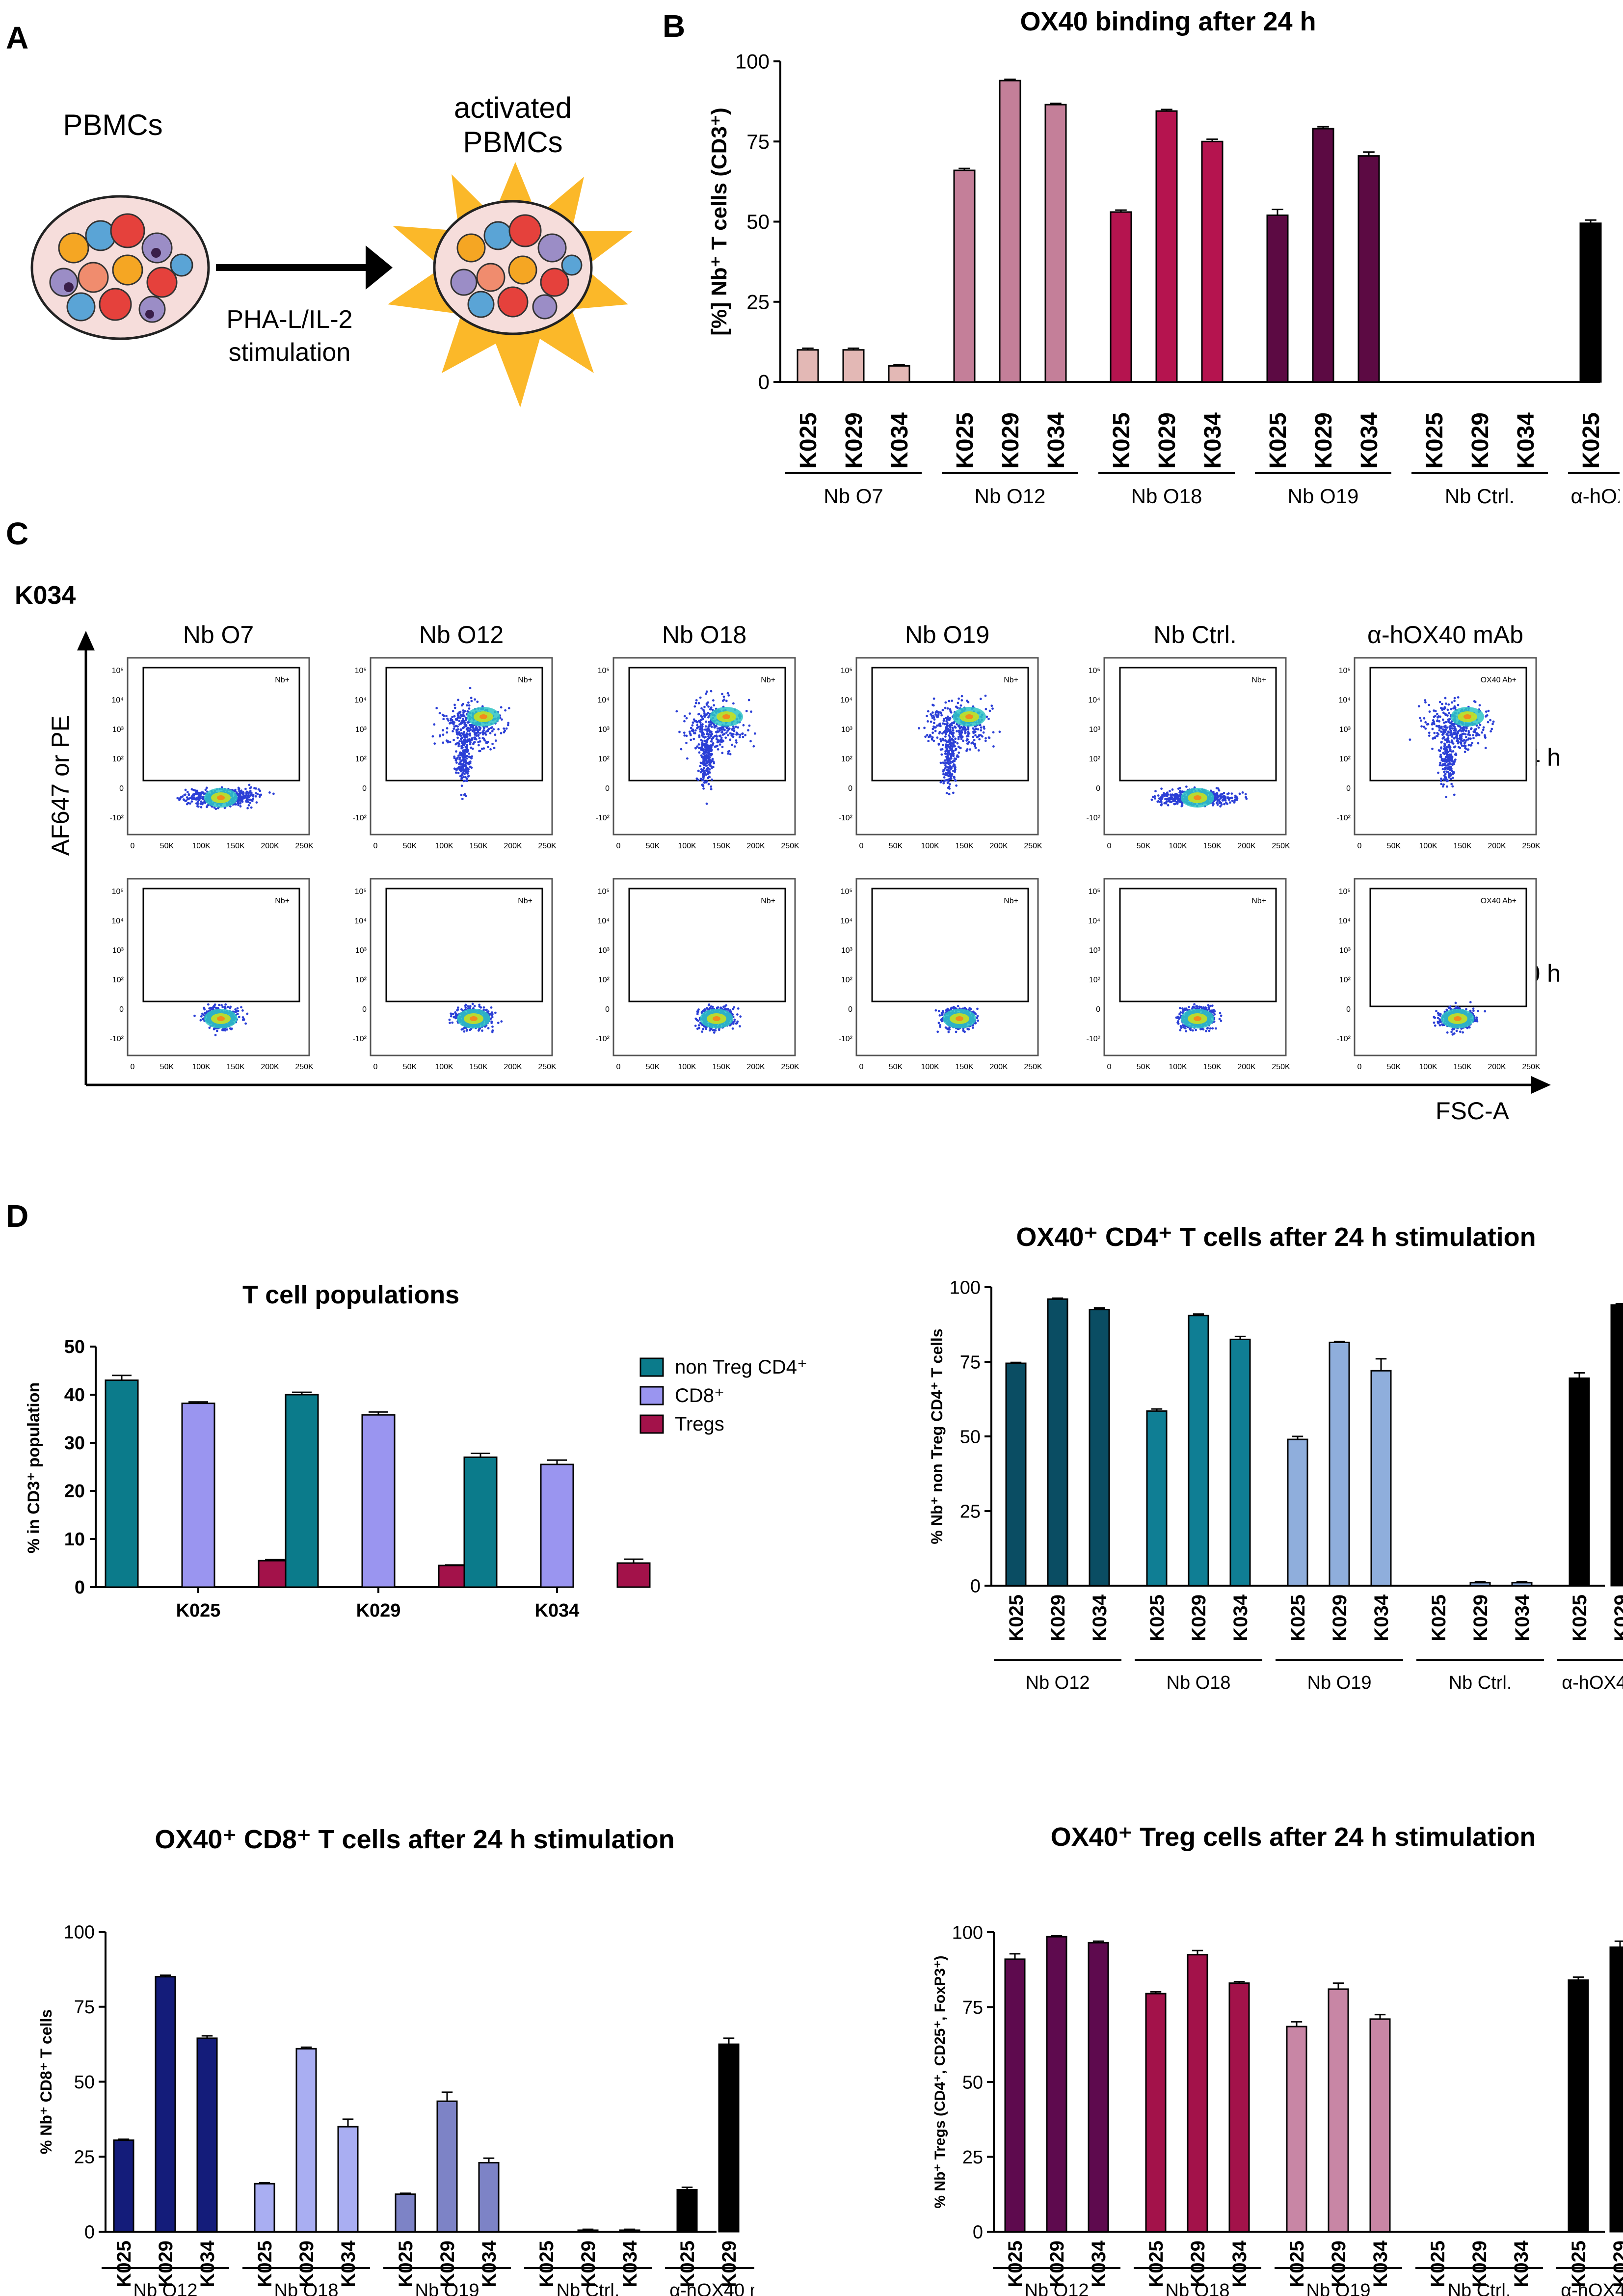 The height and width of the screenshot is (2296, 1623). I want to click on activated-cell-dish, so click(510, 284).